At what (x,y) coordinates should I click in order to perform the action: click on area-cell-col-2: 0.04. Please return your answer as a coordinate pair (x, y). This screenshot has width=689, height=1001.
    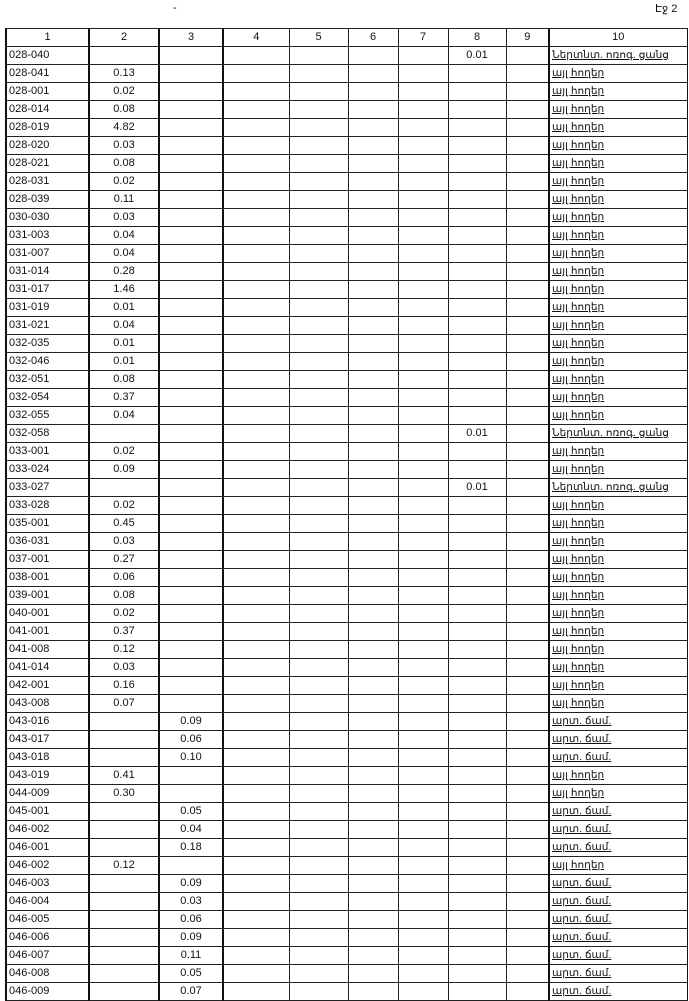
    Looking at the image, I should click on (124, 235).